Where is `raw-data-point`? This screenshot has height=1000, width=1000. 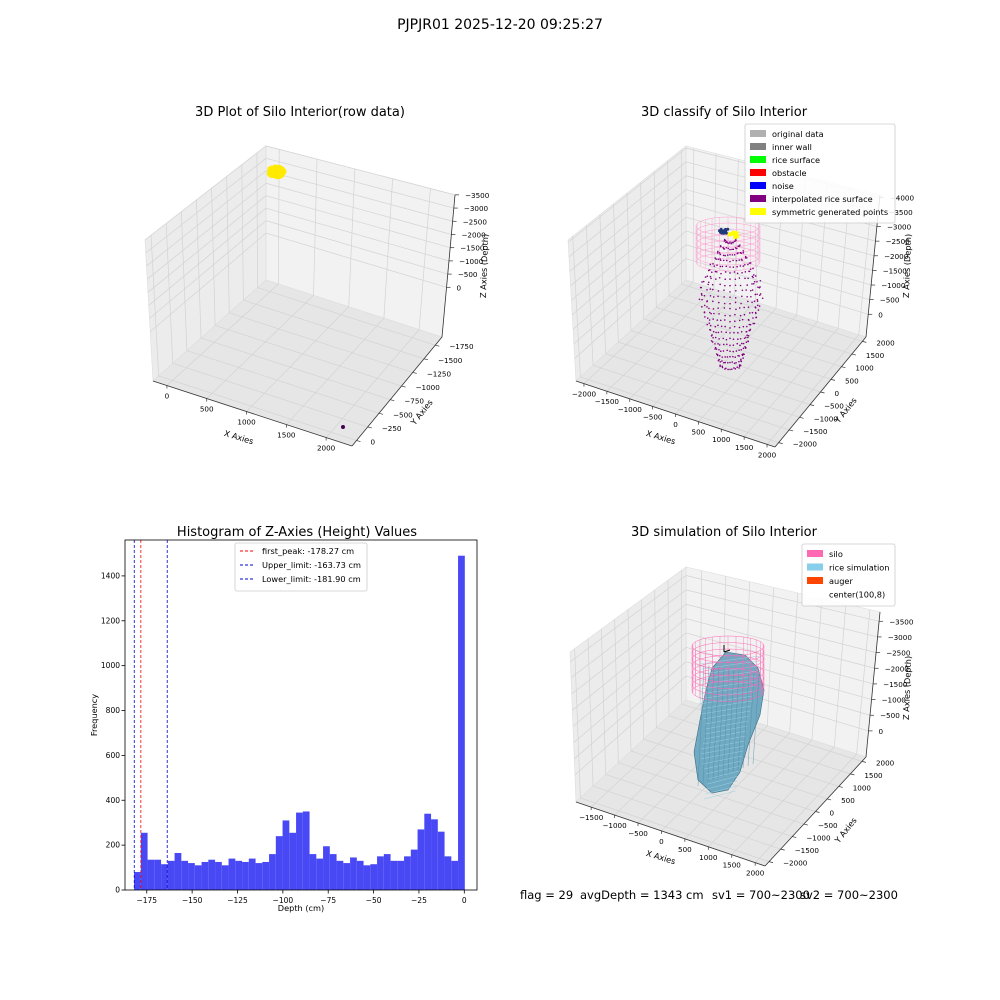 raw-data-point is located at coordinates (281, 167).